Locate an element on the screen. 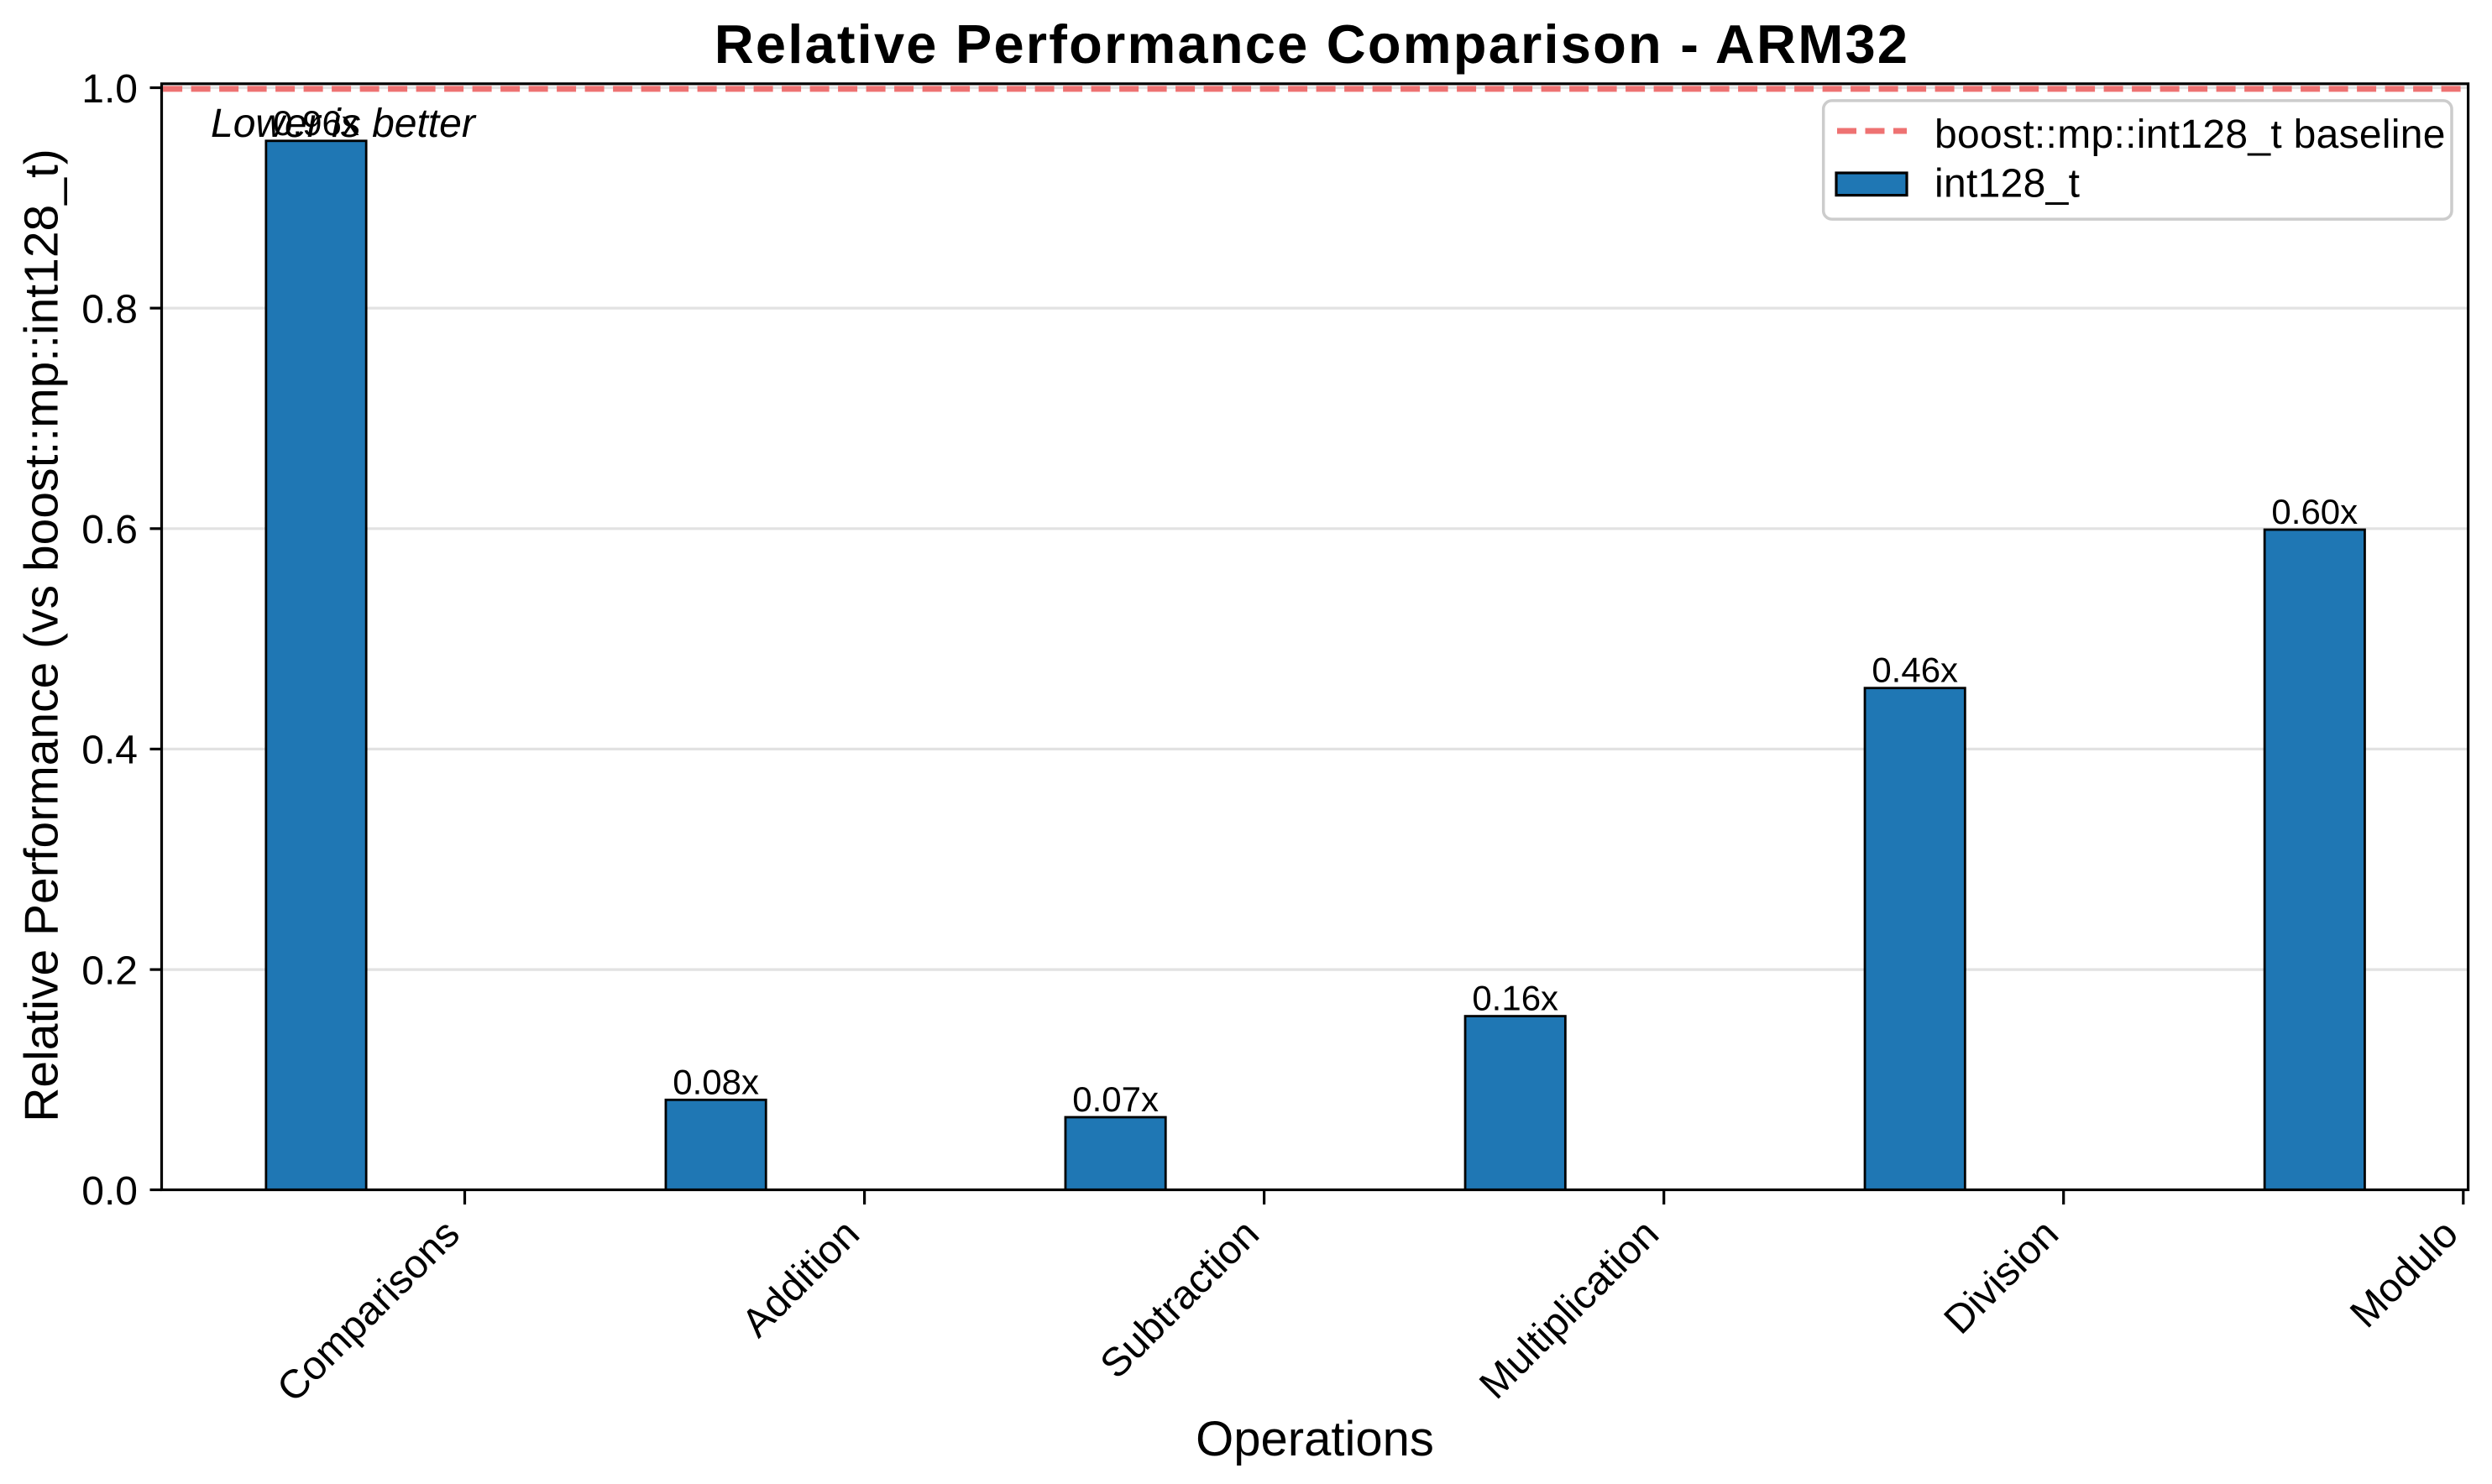 This screenshot has height=1484, width=2492. svg-text: 0.46x is located at coordinates (1915, 670).